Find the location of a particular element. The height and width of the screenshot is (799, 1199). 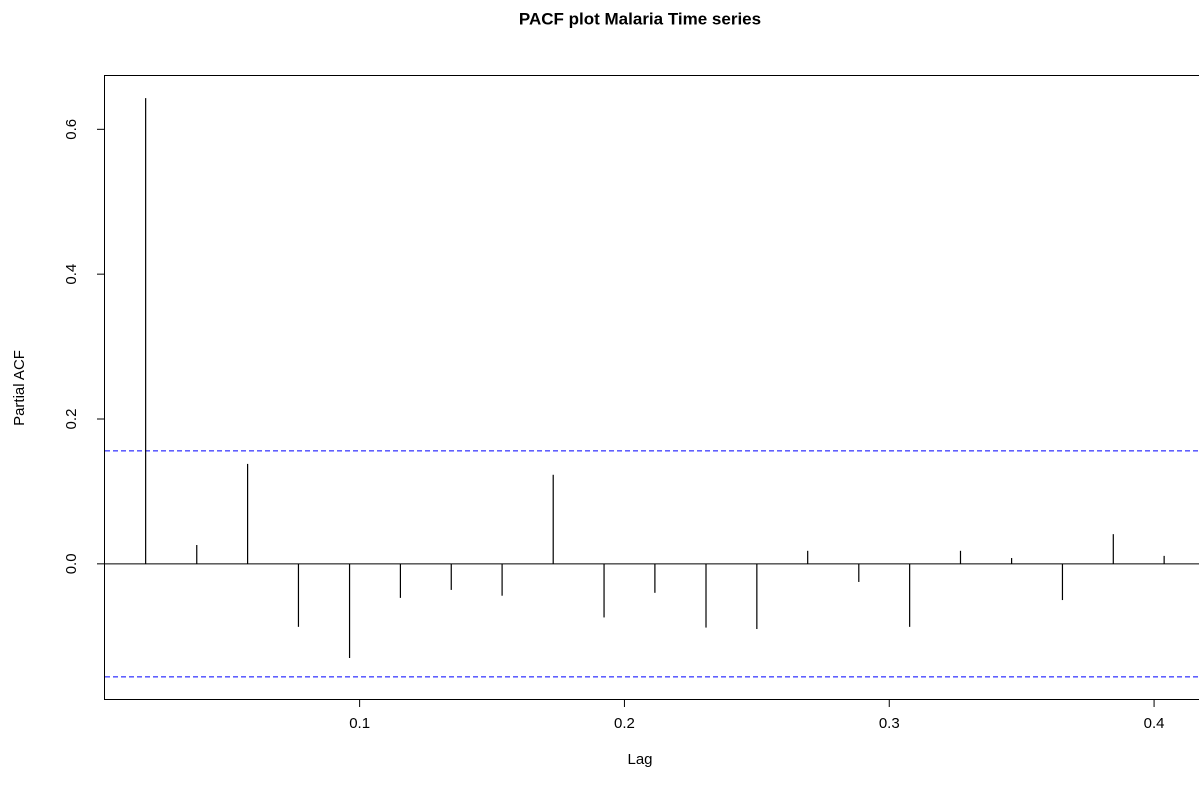

chart-title: PACF plot Malaria Time series is located at coordinates (640, 18).